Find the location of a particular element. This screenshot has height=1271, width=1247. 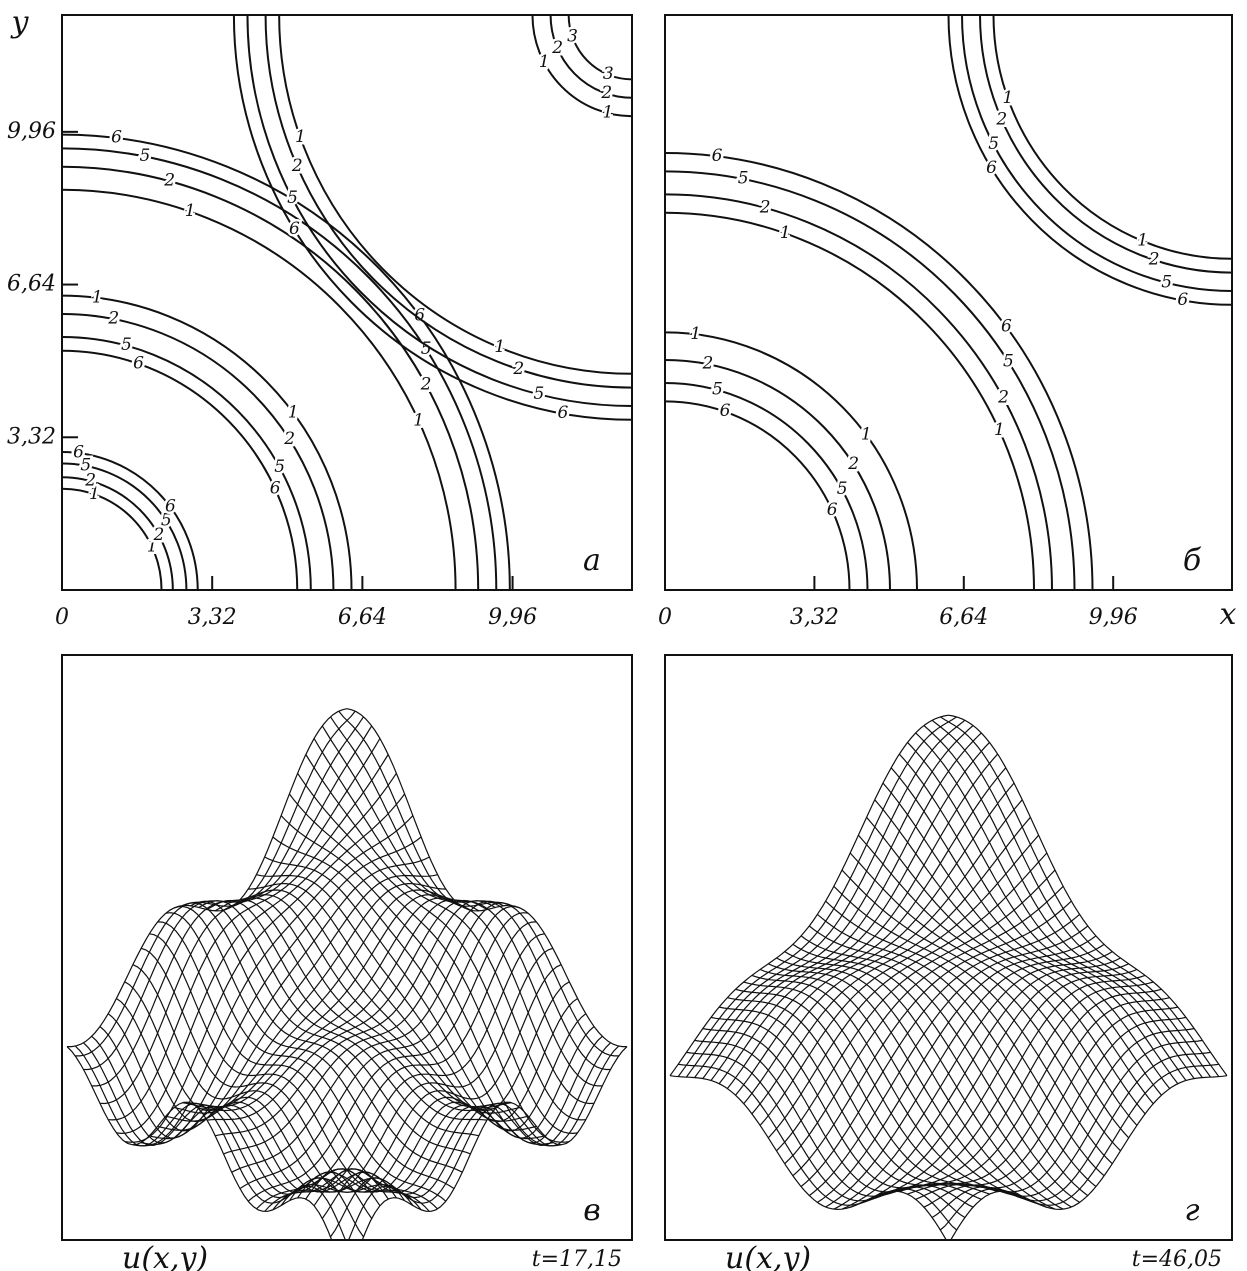

panel-letter: в is located at coordinates (591, 1210).